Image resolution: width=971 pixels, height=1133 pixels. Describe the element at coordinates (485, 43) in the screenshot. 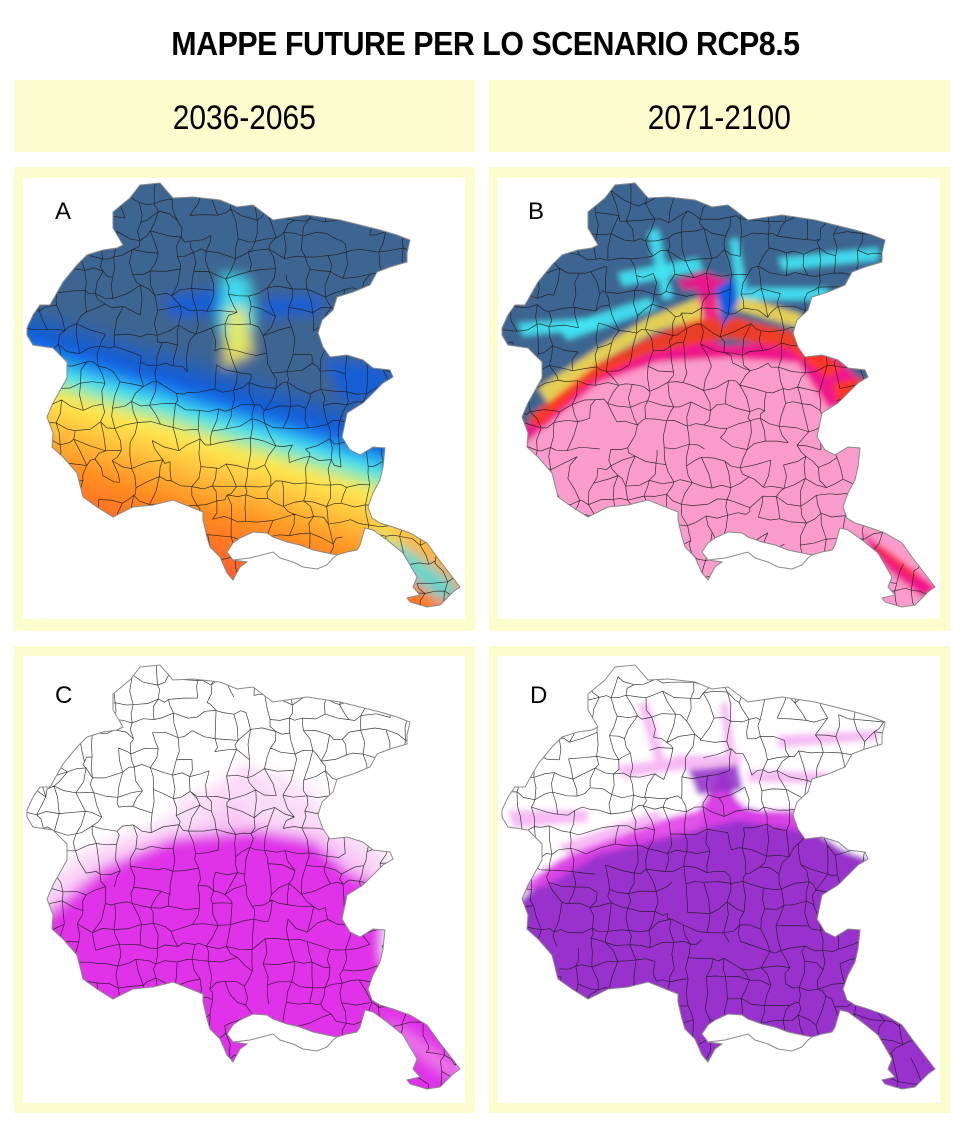

I see `figure-title: MAPPE FUTURE PER LO SCENARIO RCP8.5` at that location.